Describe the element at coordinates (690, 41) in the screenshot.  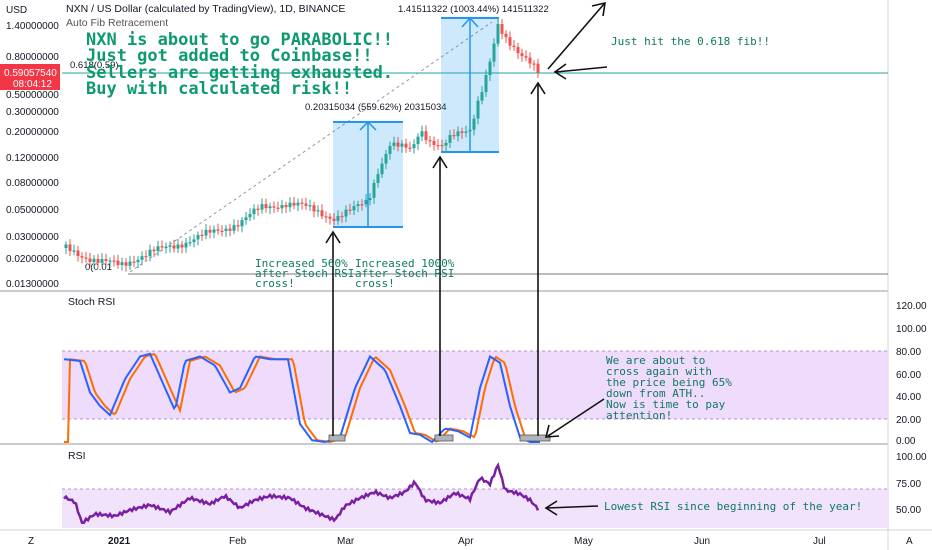
I see `fib-hit-note: Just hit the 0.618 fib!!` at that location.